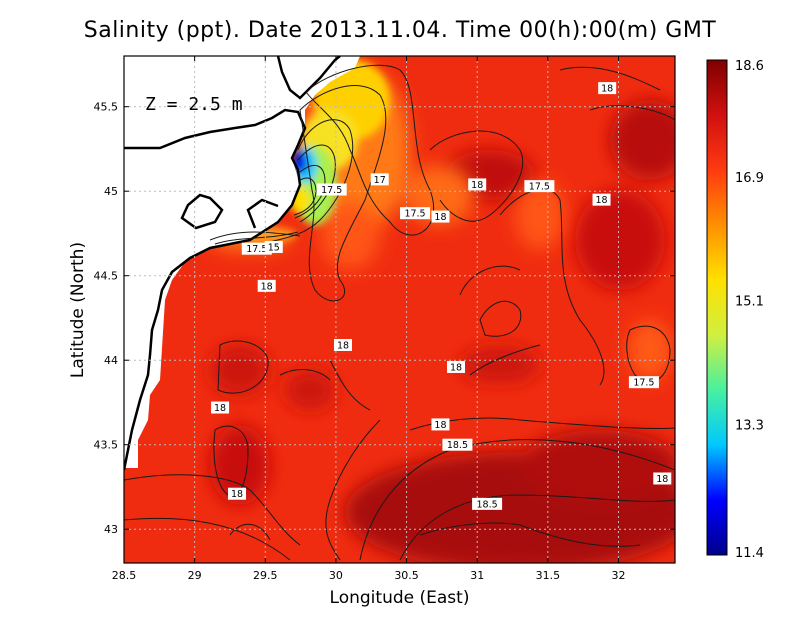 This screenshot has width=800, height=618. I want to click on contour-label: 15, so click(274, 247).